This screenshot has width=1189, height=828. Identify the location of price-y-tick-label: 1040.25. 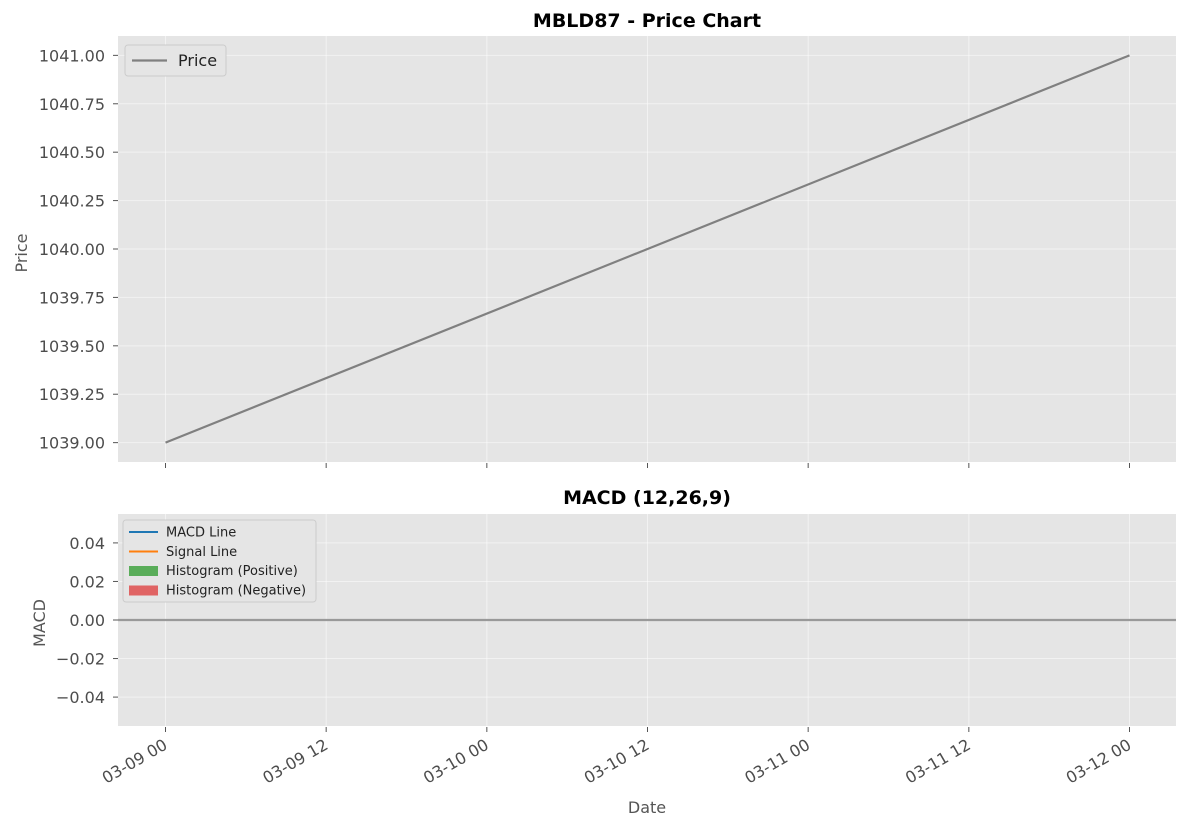
(72, 201).